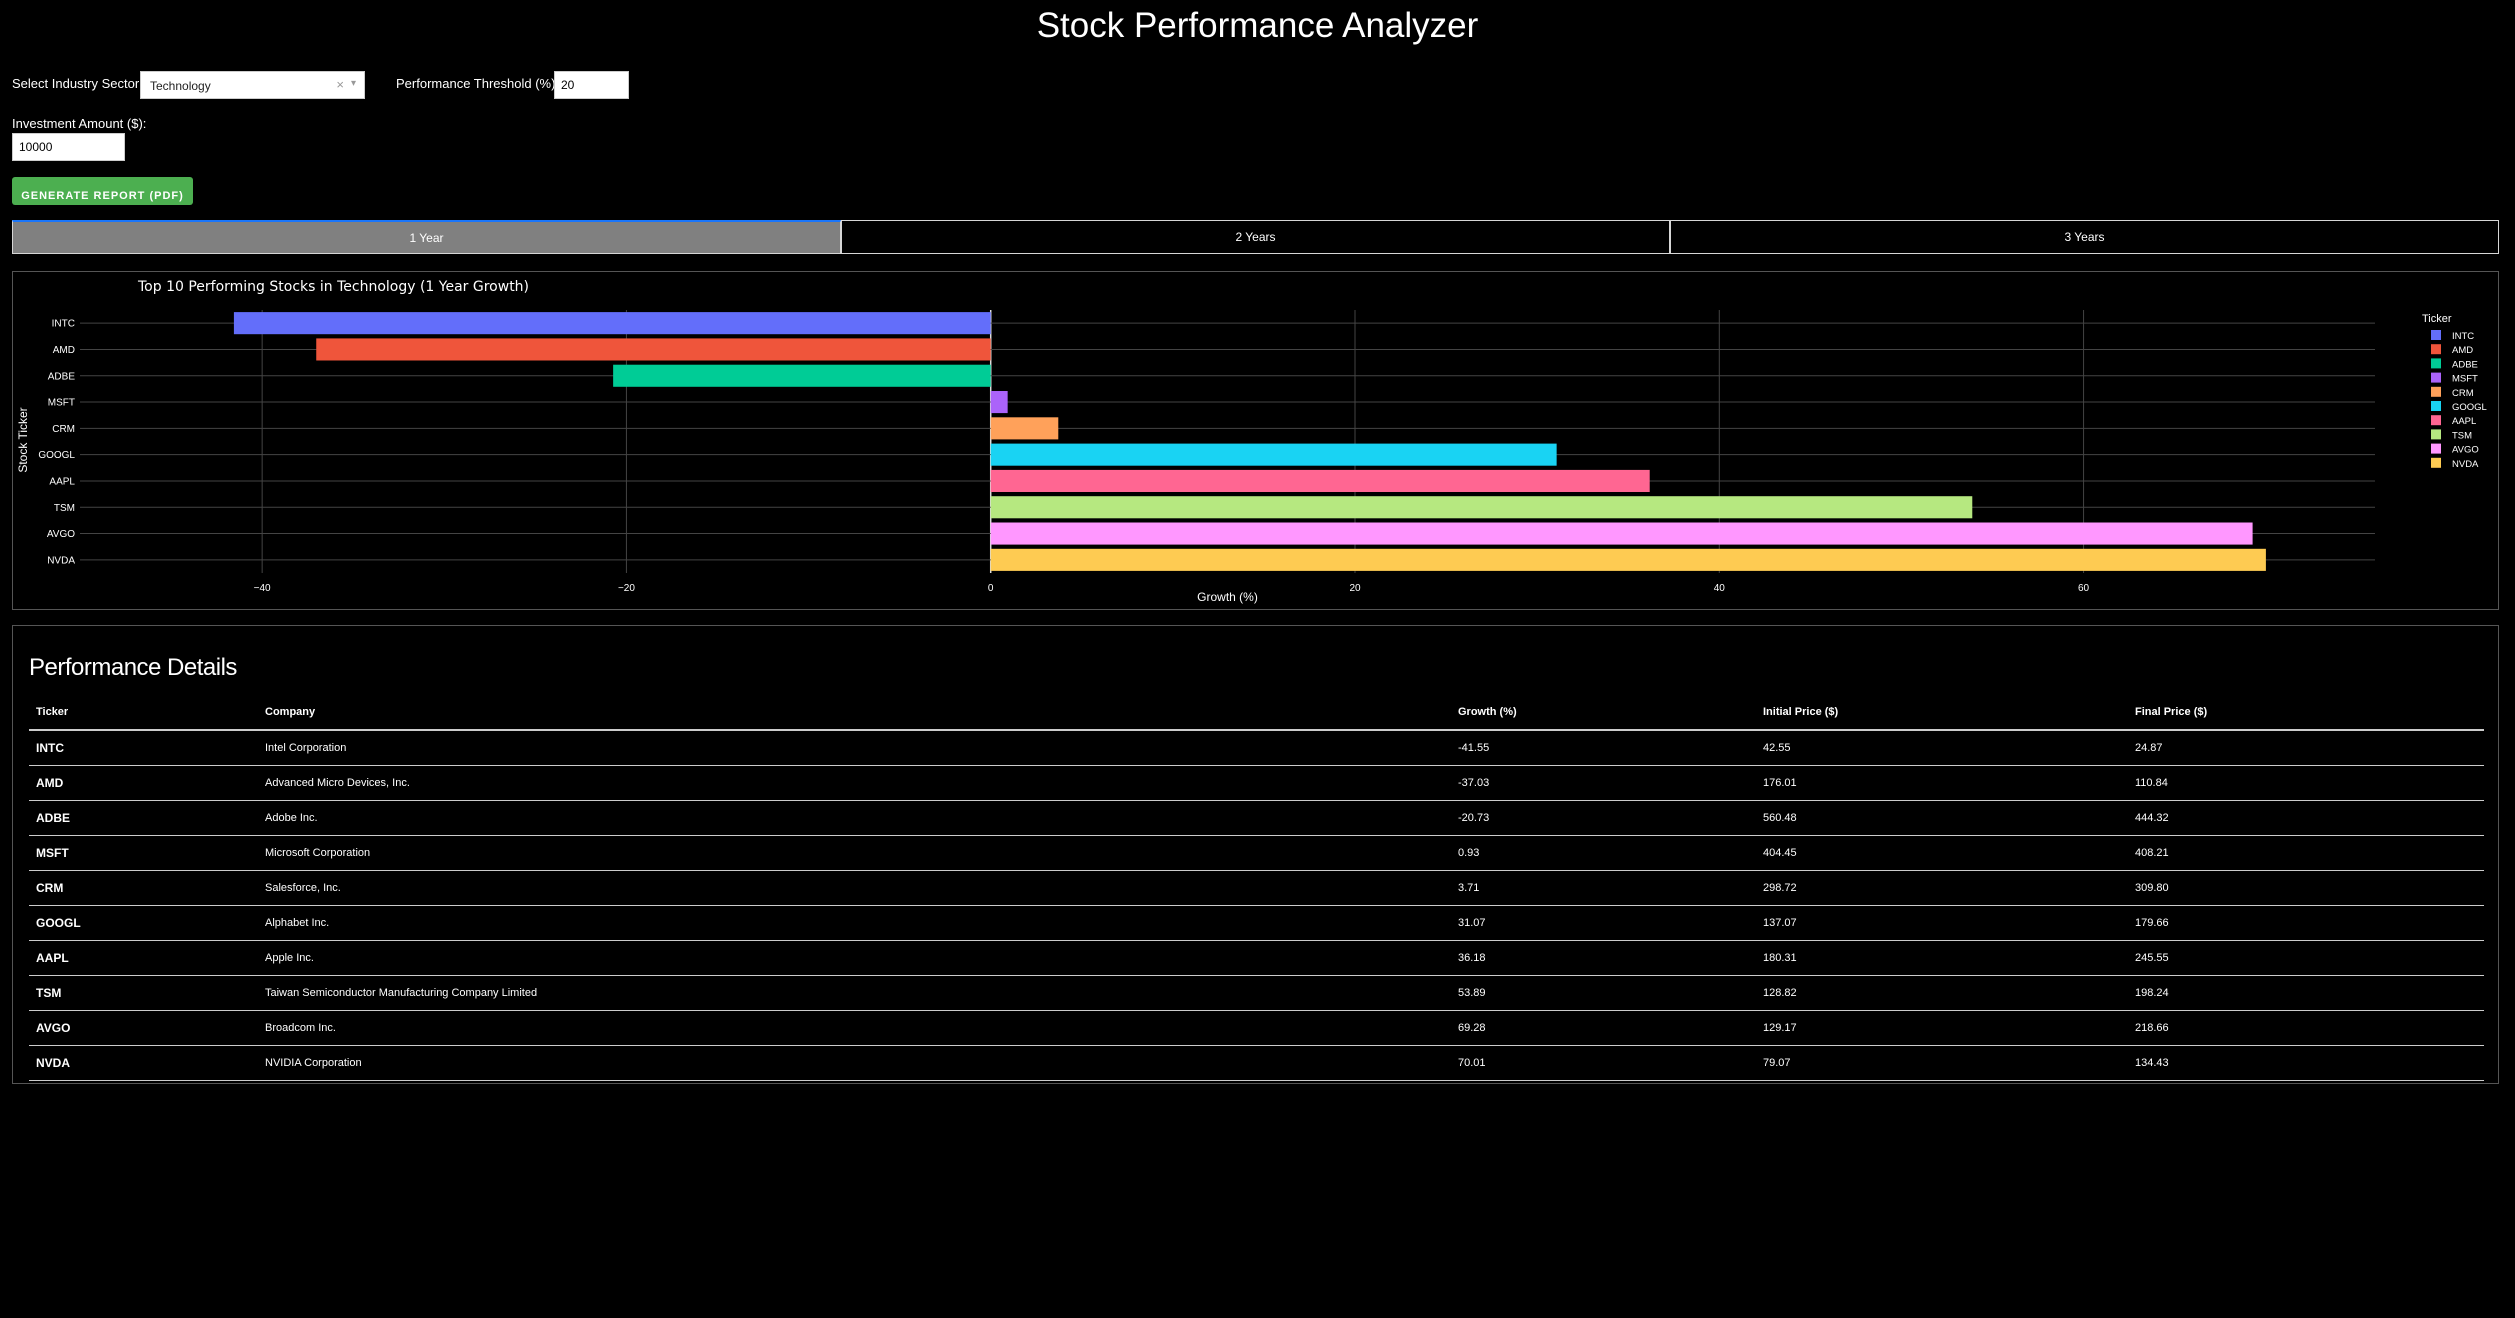 This screenshot has width=2515, height=1318. I want to click on legend-label: ADBE, so click(2465, 364).